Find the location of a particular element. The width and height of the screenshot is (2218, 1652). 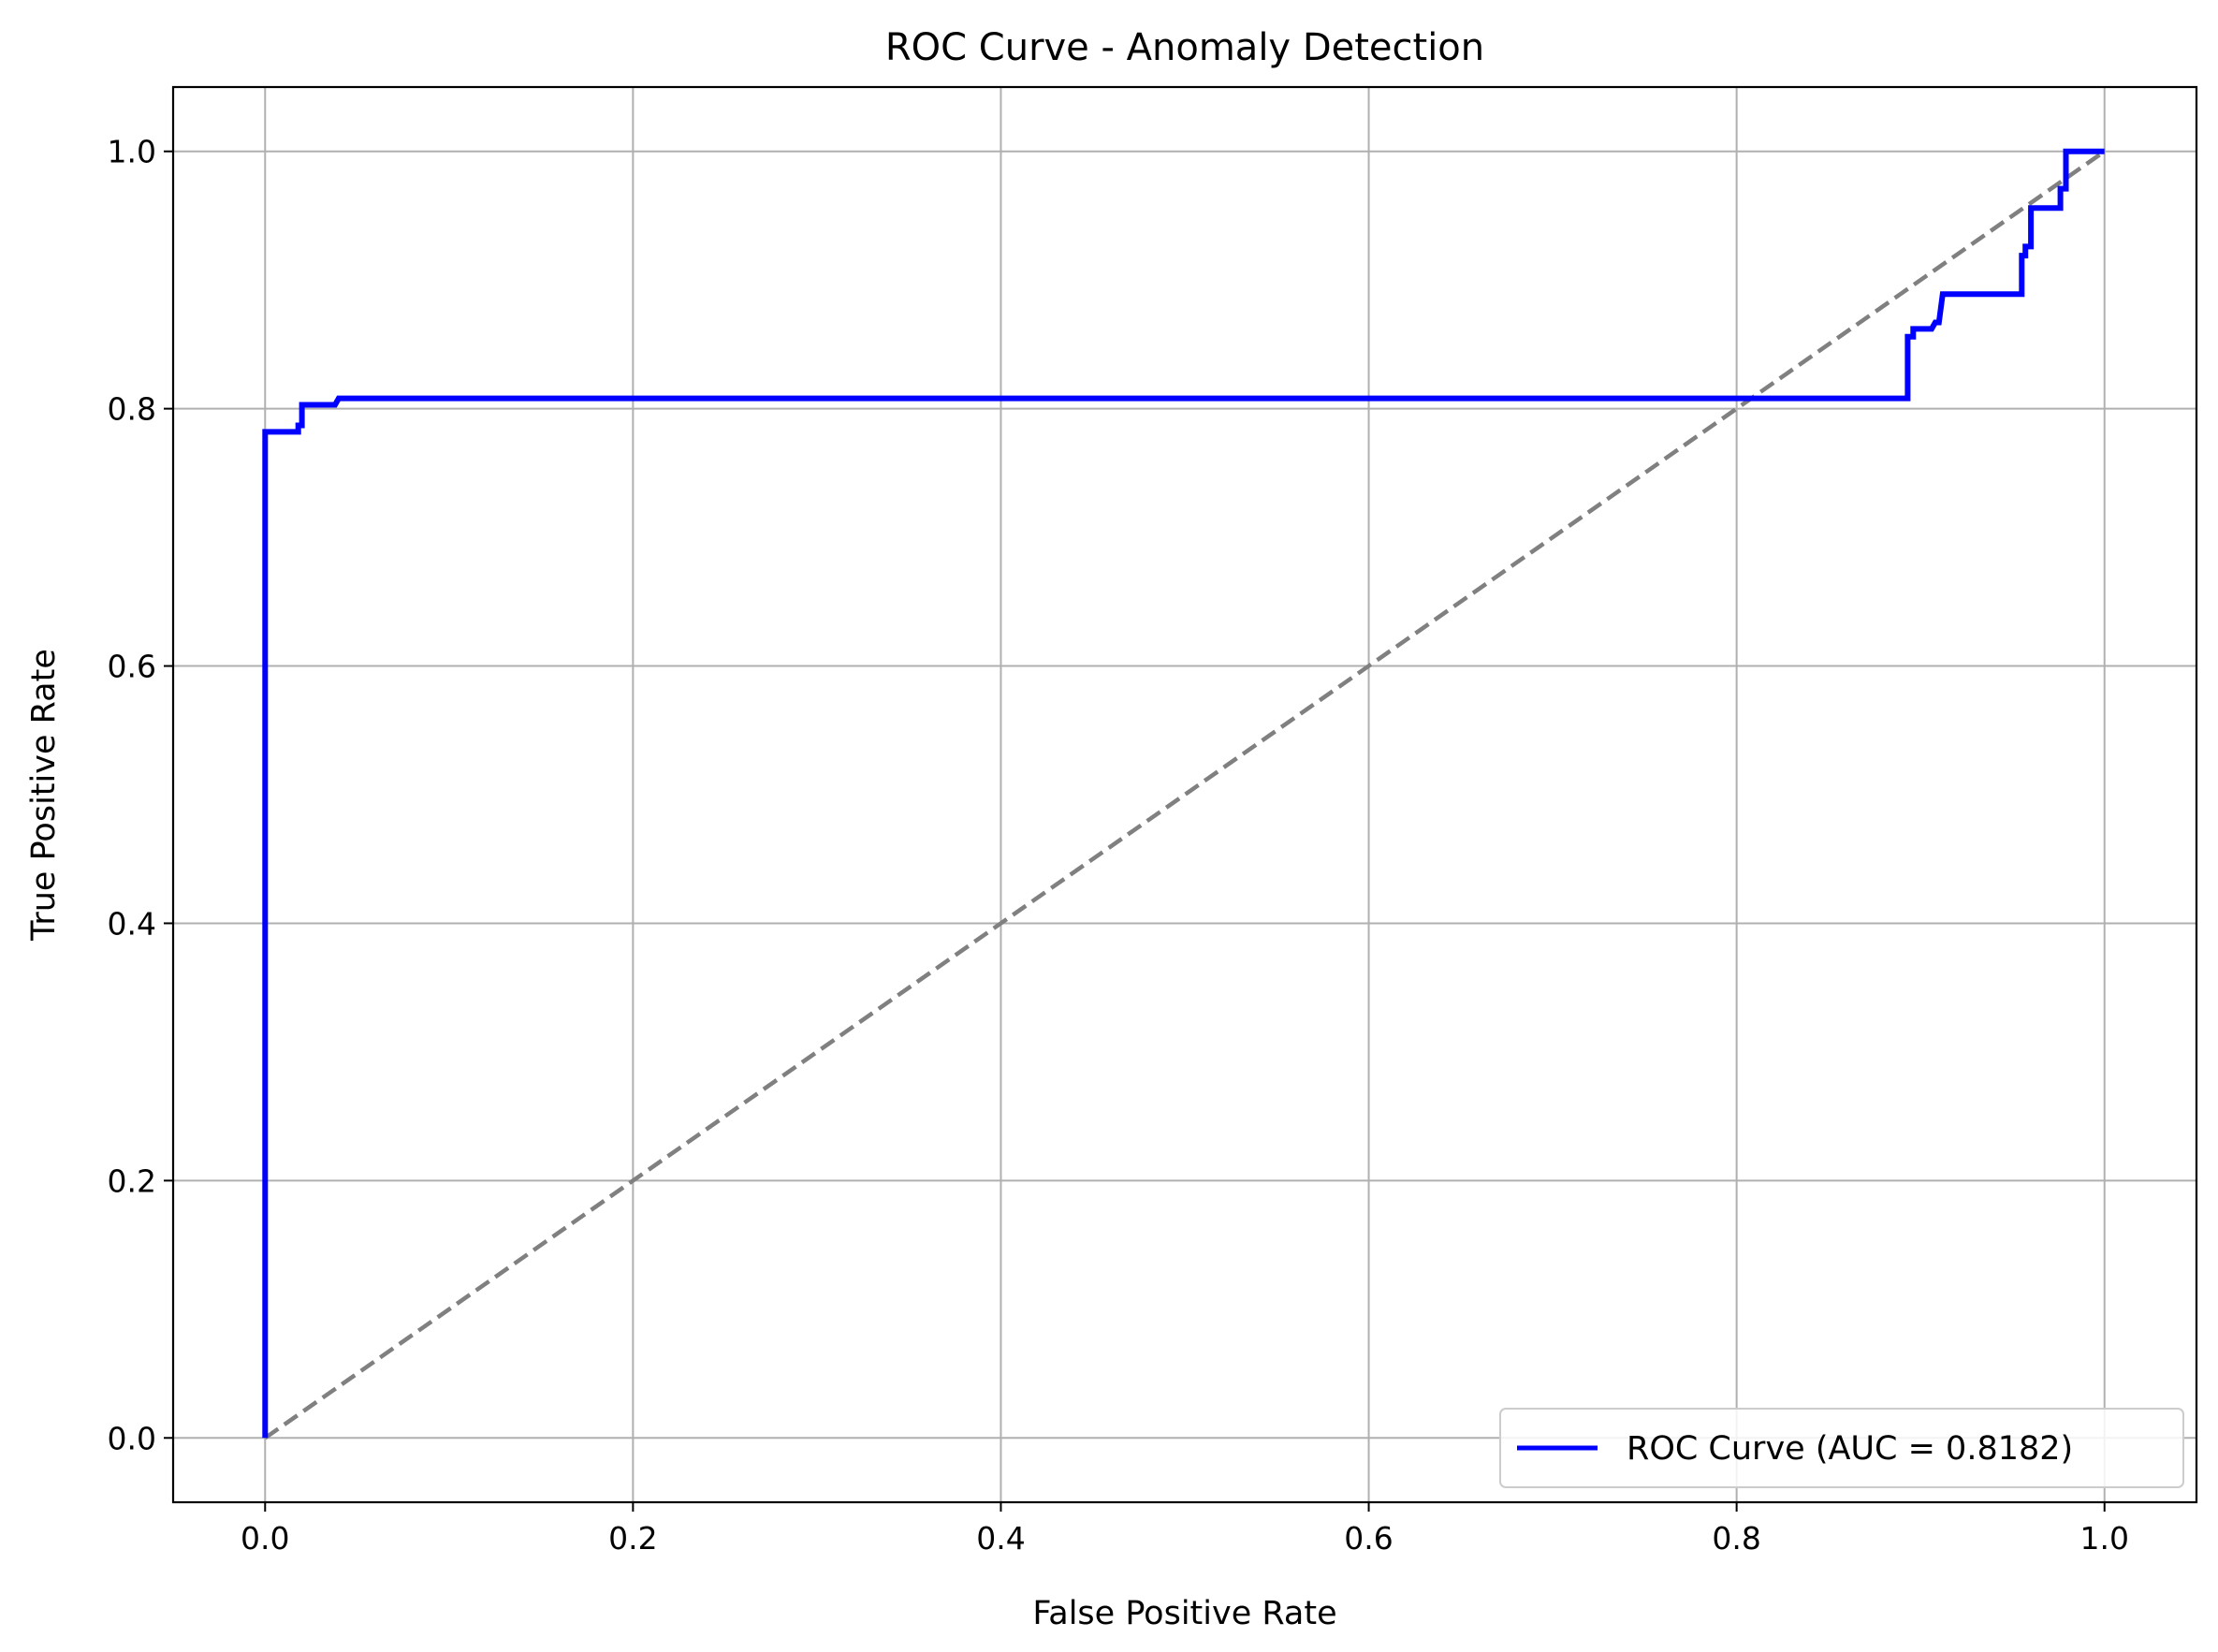

legend: ROC Curve (AUC = 0.8182) is located at coordinates (1842, 1448).